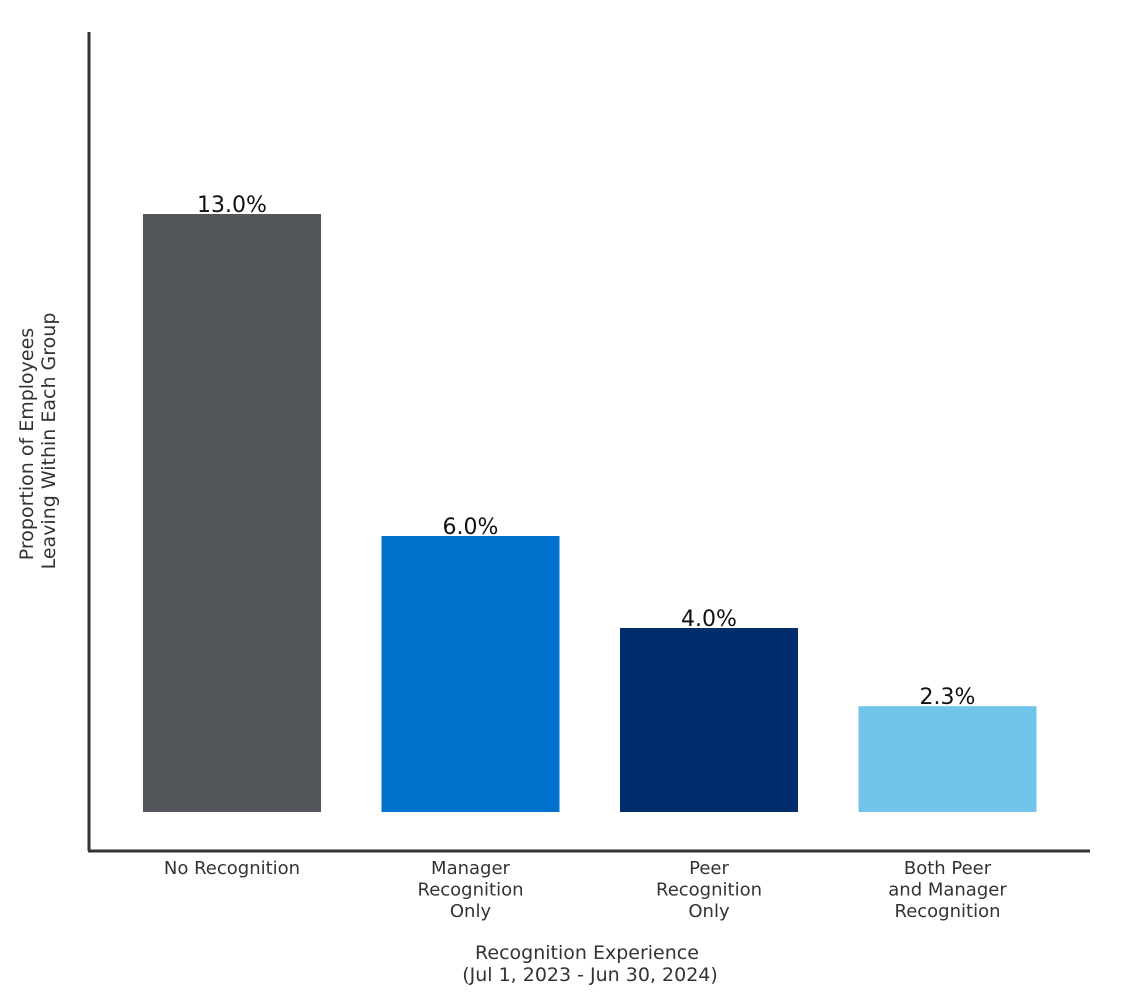 Image resolution: width=1125 pixels, height=1008 pixels. I want to click on bar-value-label: 6.0%, so click(471, 527).